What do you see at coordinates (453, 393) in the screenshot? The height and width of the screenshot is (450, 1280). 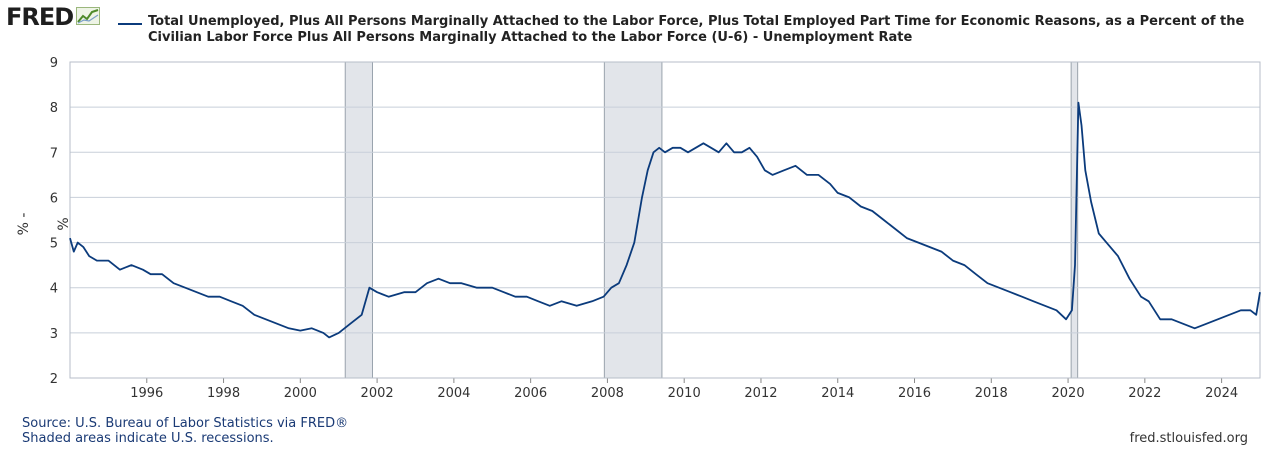 I see `x-tick-label-2004: 2004` at bounding box center [453, 393].